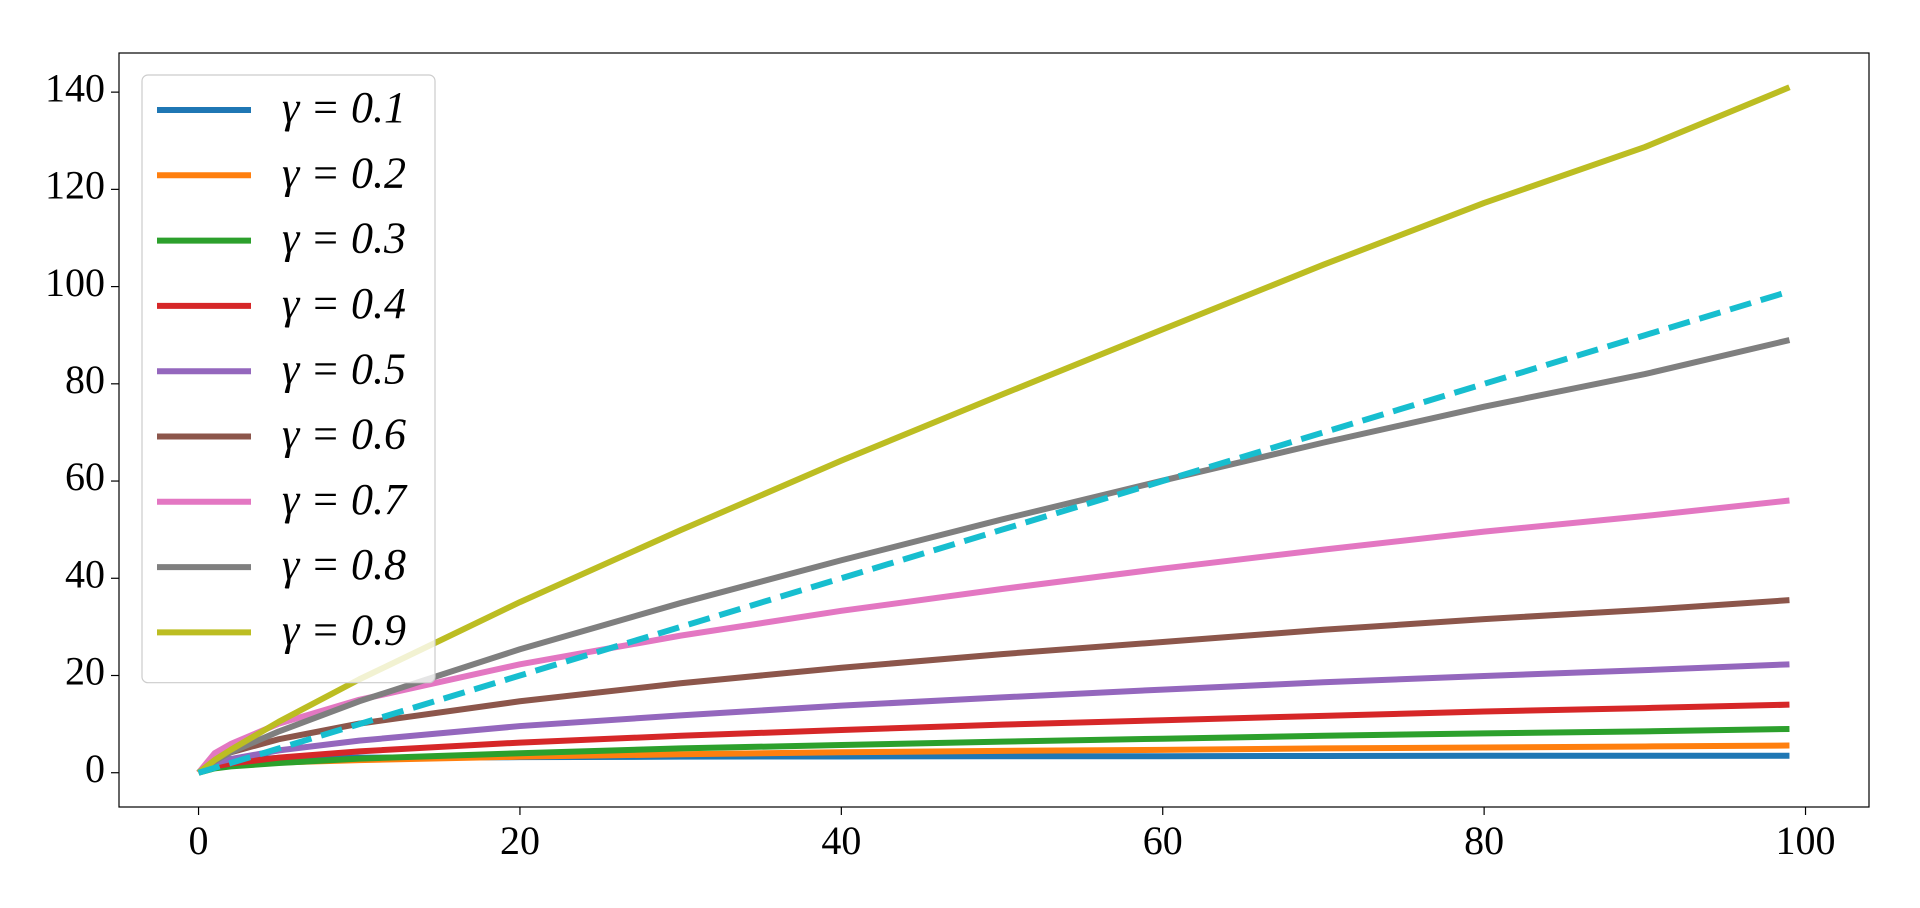 This screenshot has width=1920, height=908. I want to click on y-tick-label: 80, so click(85, 379).